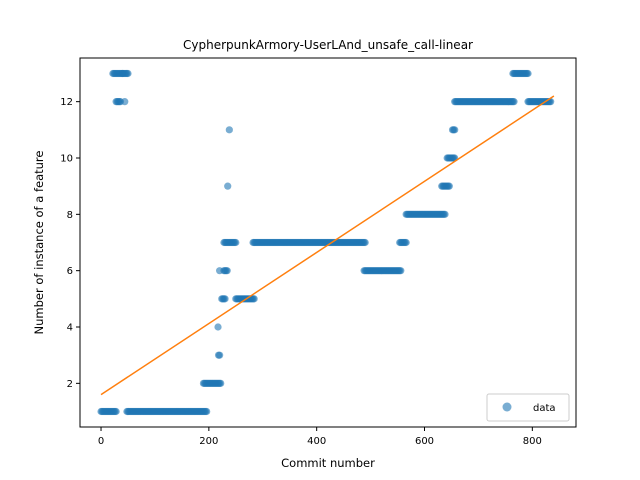 The image size is (640, 480). I want to click on y-tick-label: 8, so click(70, 215).